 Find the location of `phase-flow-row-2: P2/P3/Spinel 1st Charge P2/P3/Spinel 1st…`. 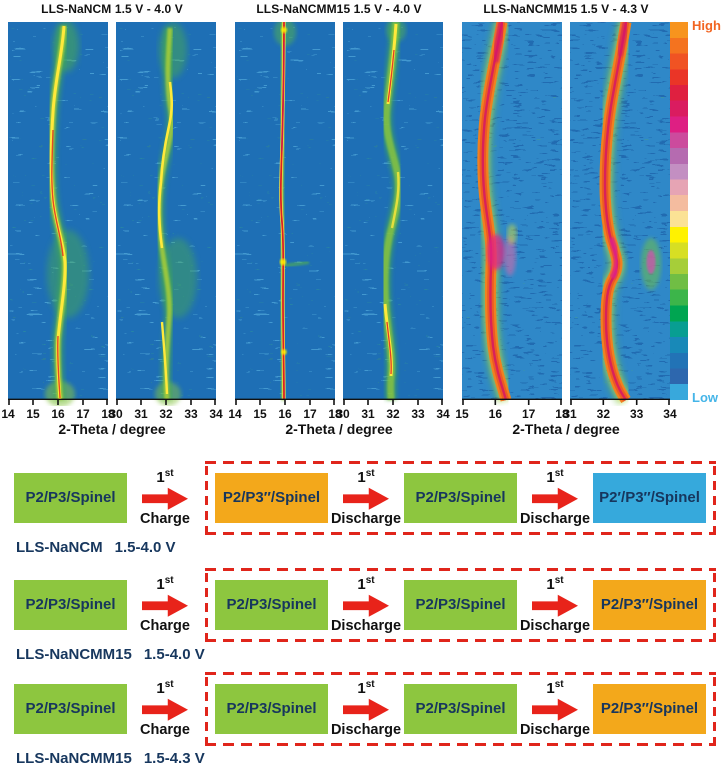

phase-flow-row-2: P2/P3/Spinel 1st Charge P2/P3/Spinel 1st… is located at coordinates (365, 605).